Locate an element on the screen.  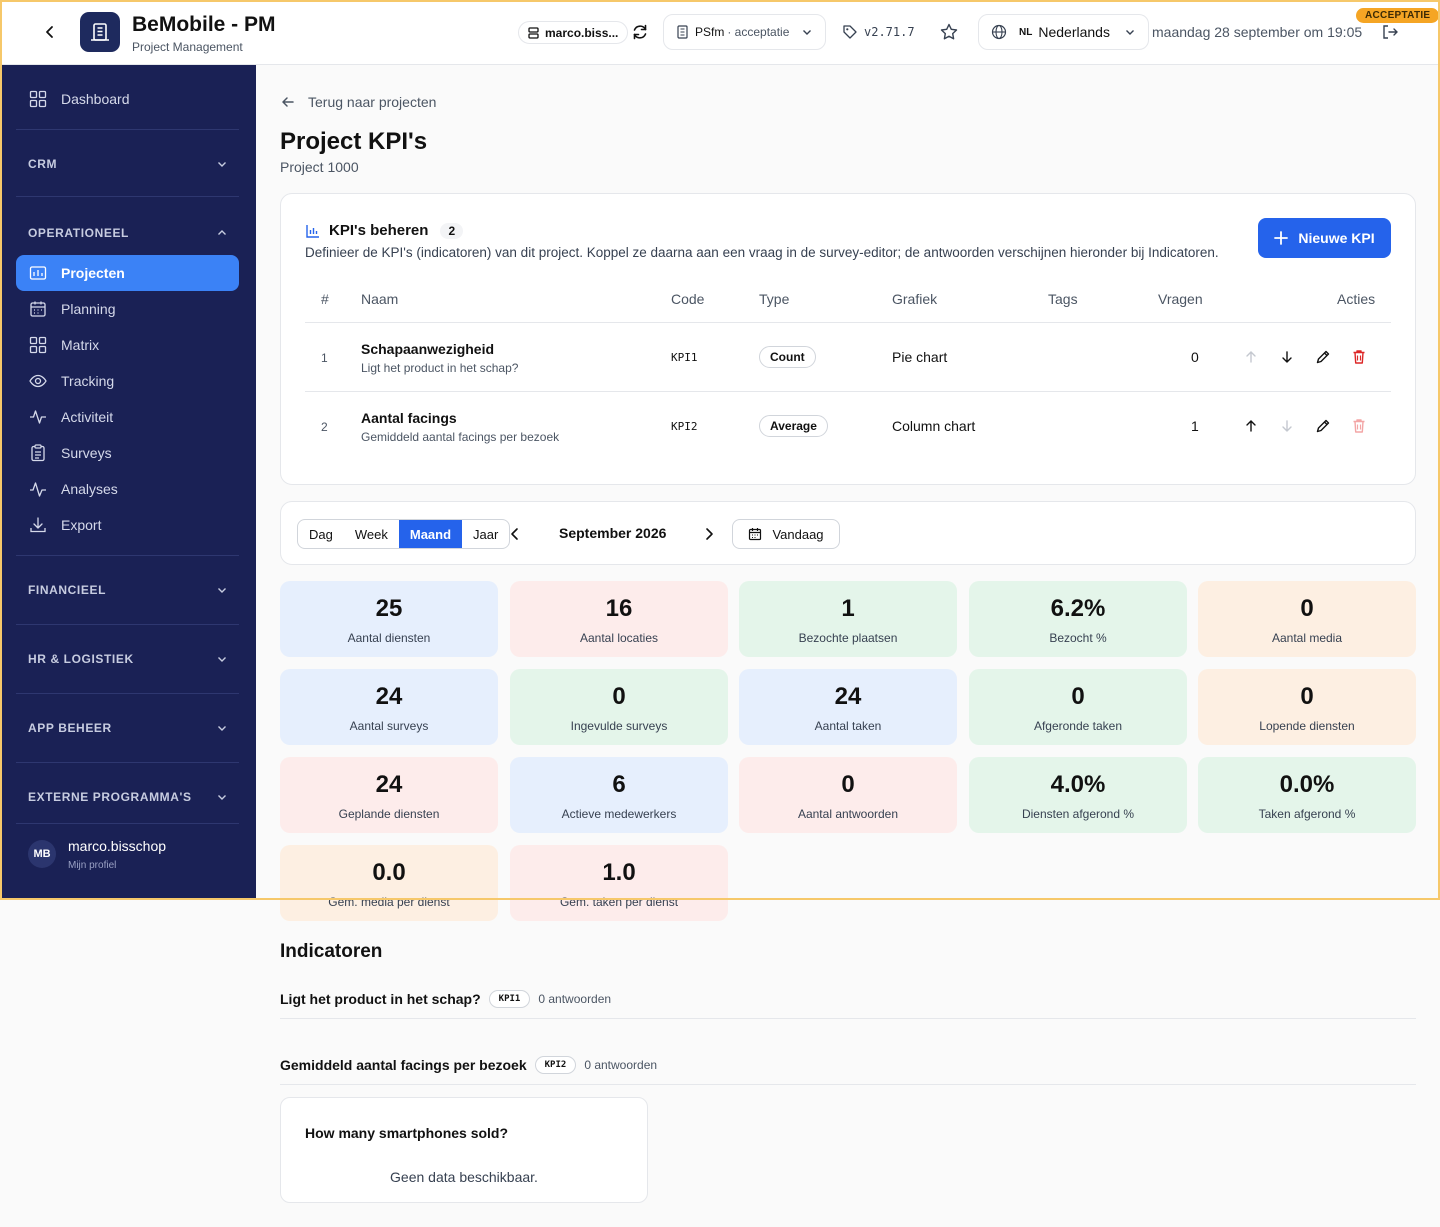
no-data-message: Geen data beschikbaar. is located at coordinates (464, 1177).